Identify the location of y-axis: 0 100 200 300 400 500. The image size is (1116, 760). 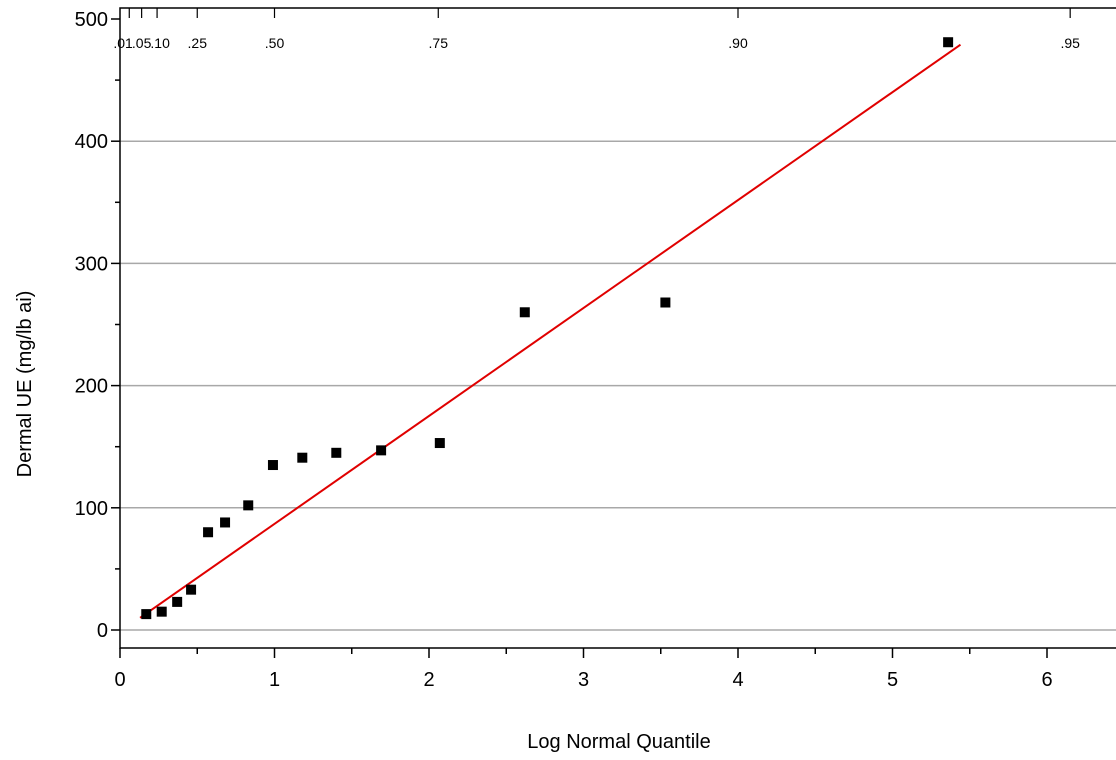
(97, 325).